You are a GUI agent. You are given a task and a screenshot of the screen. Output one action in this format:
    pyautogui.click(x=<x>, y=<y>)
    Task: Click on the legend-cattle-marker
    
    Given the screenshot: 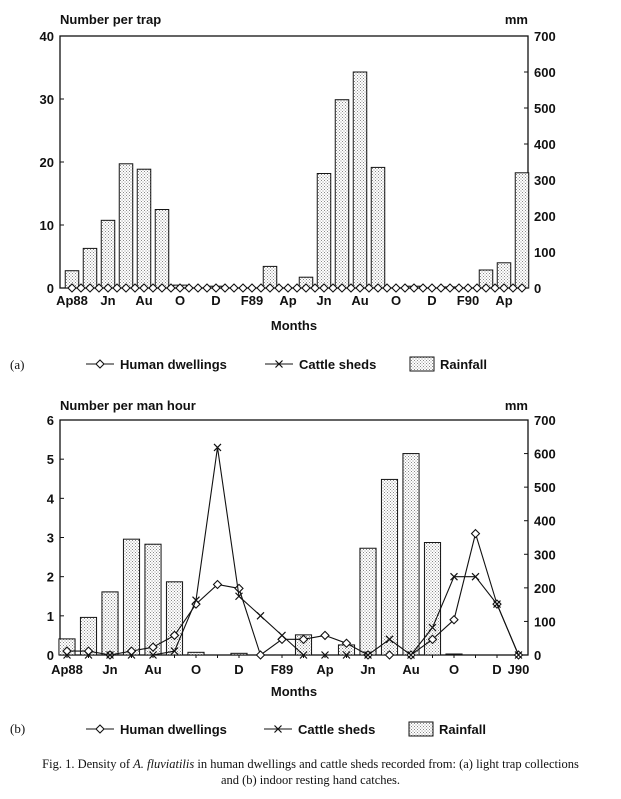 What is the action you would take?
    pyautogui.click(x=278, y=729)
    